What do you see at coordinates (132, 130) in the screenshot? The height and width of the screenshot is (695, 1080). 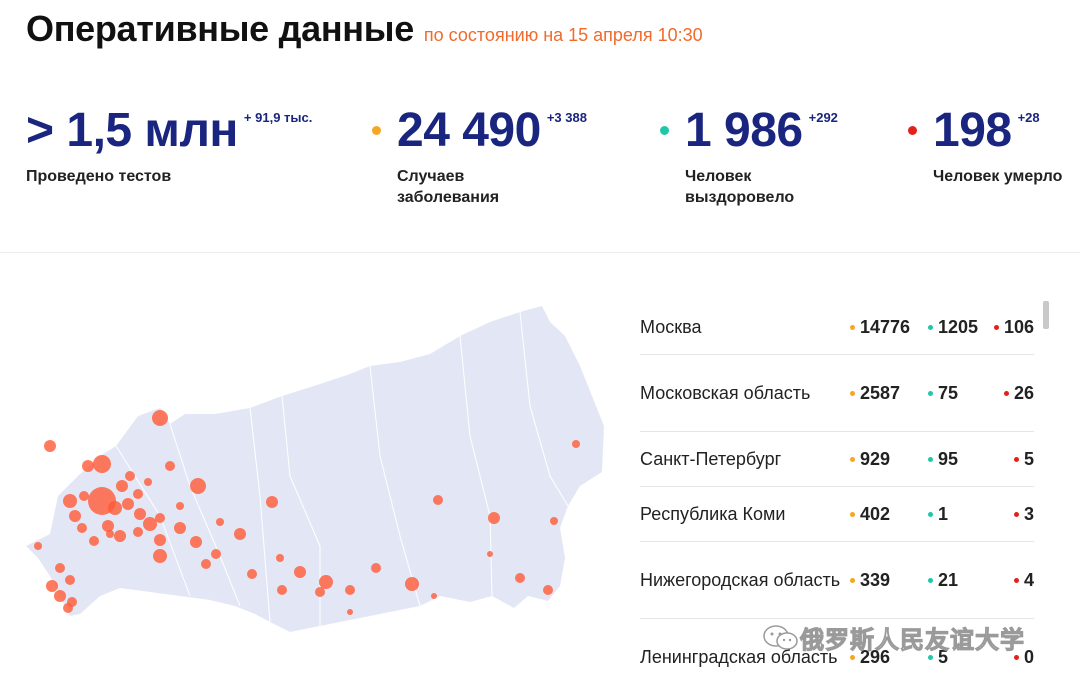 I see `stat-value: > 1,5 млн` at bounding box center [132, 130].